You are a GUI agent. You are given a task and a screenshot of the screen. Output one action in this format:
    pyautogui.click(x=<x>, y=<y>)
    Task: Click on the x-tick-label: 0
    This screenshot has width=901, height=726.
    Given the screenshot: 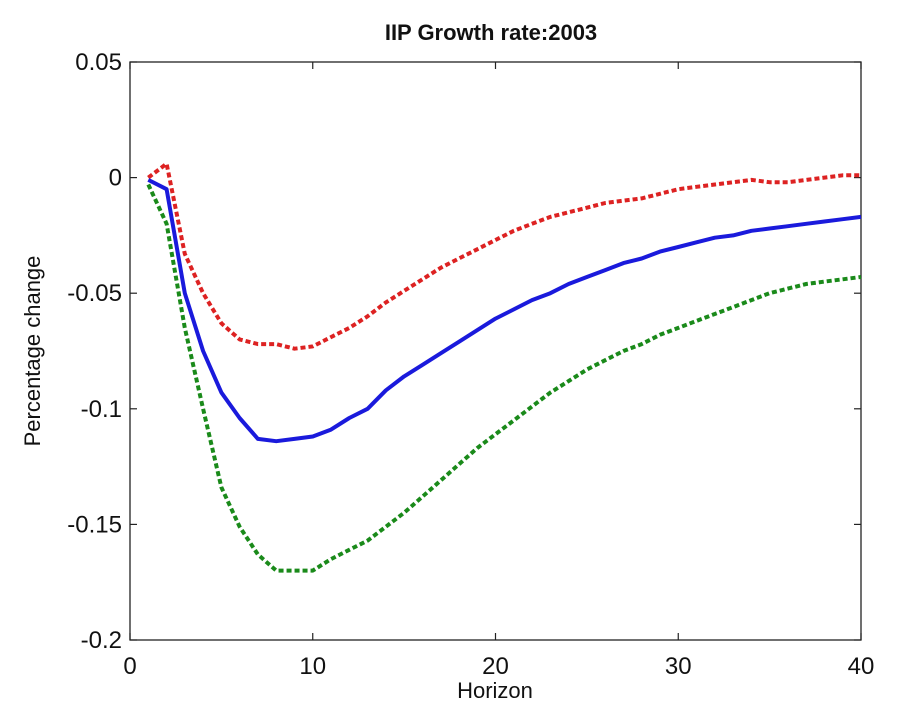 What is the action you would take?
    pyautogui.click(x=129, y=666)
    